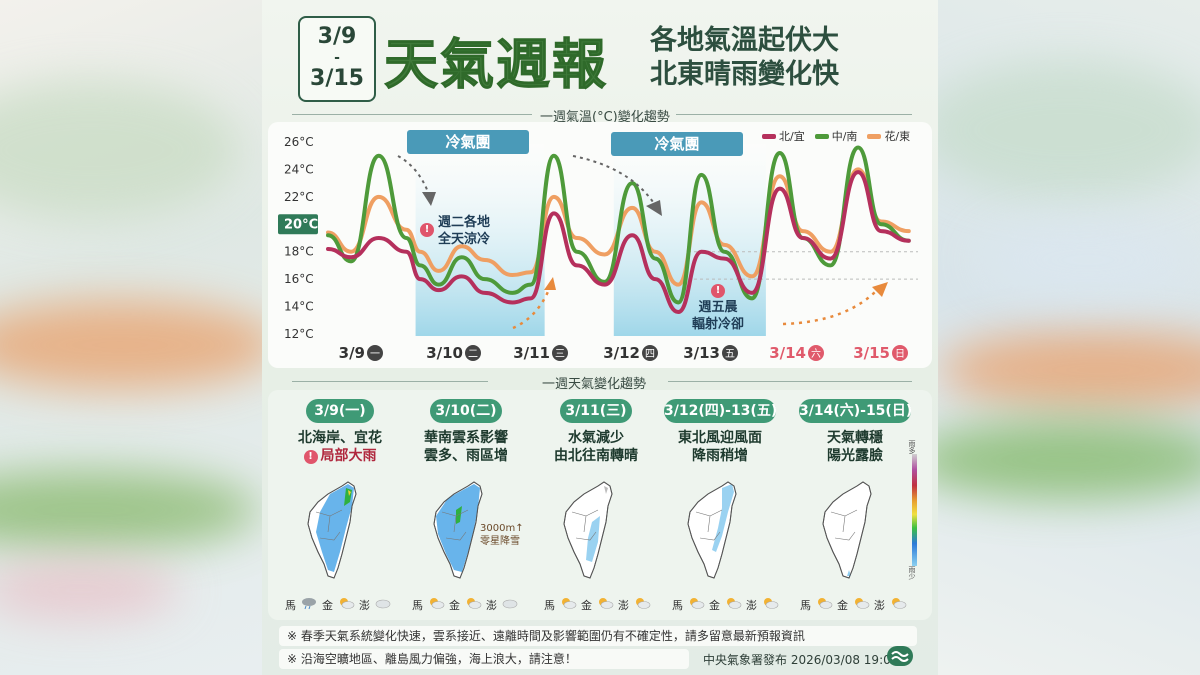 Image resolution: width=1200 pixels, height=675 pixels. I want to click on y-tick-highlight, so click(298, 224).